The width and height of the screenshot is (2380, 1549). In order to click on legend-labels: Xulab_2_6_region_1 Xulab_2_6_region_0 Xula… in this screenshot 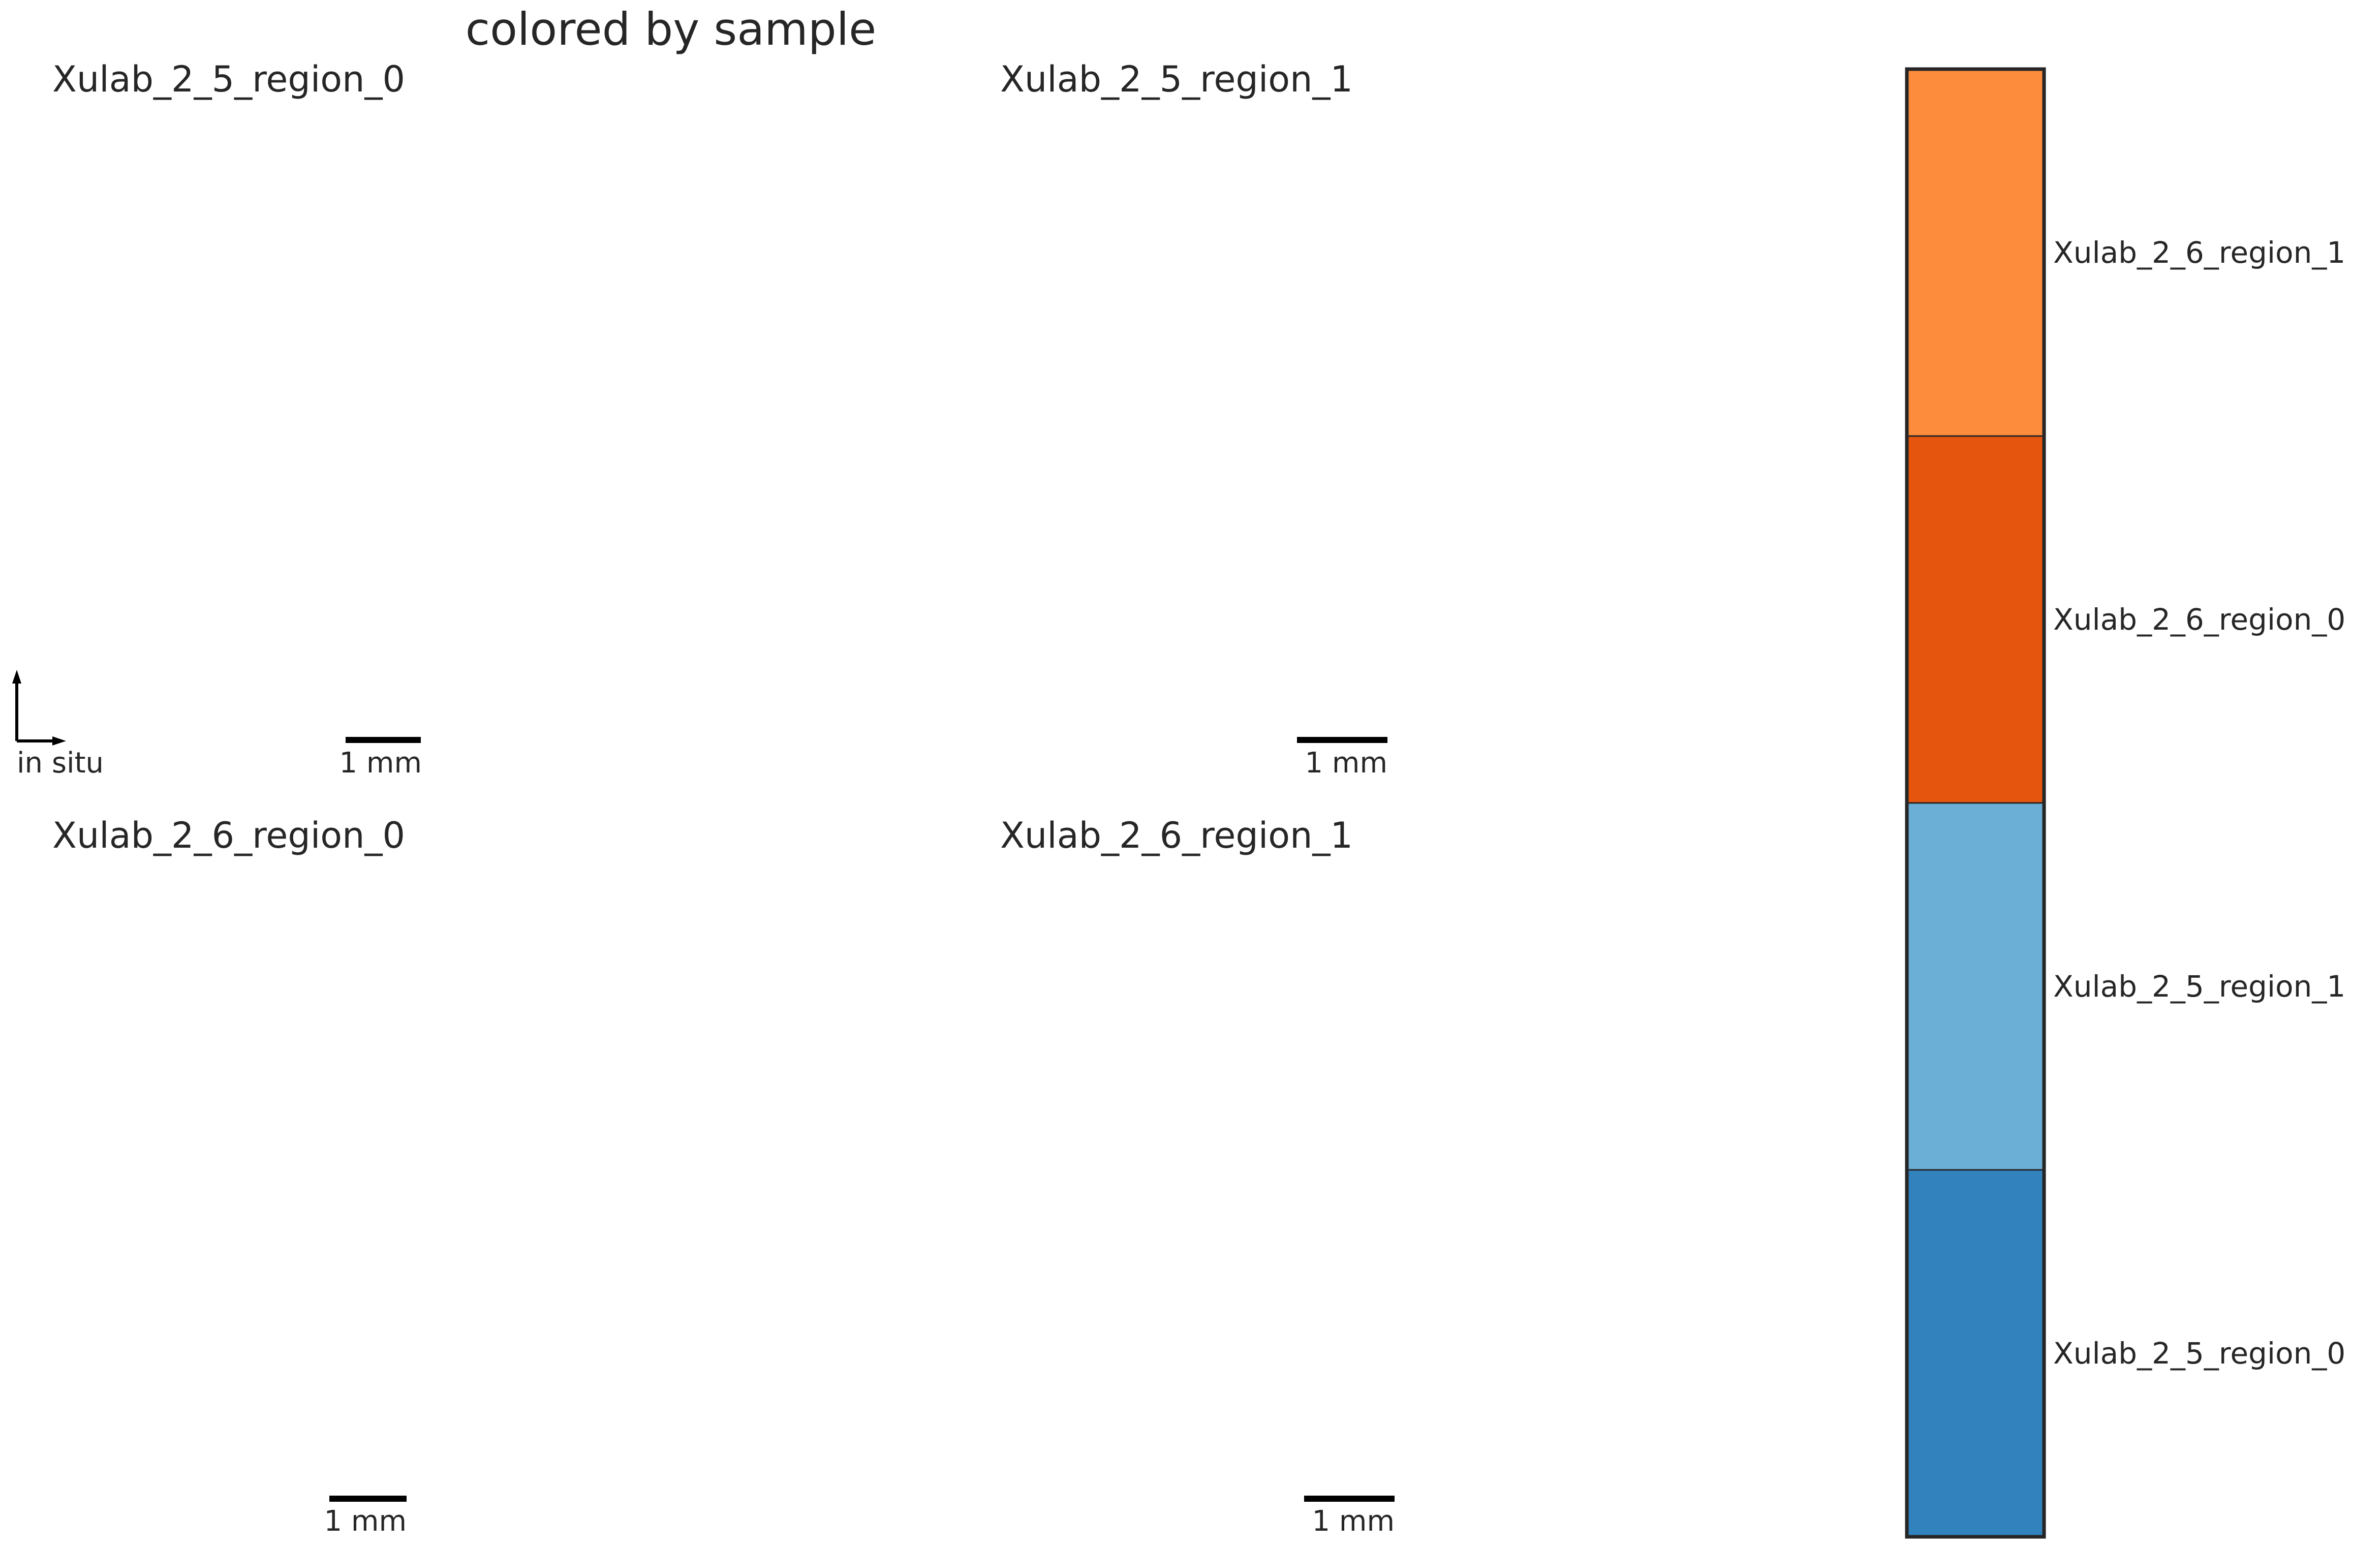, I will do `click(2199, 803)`.